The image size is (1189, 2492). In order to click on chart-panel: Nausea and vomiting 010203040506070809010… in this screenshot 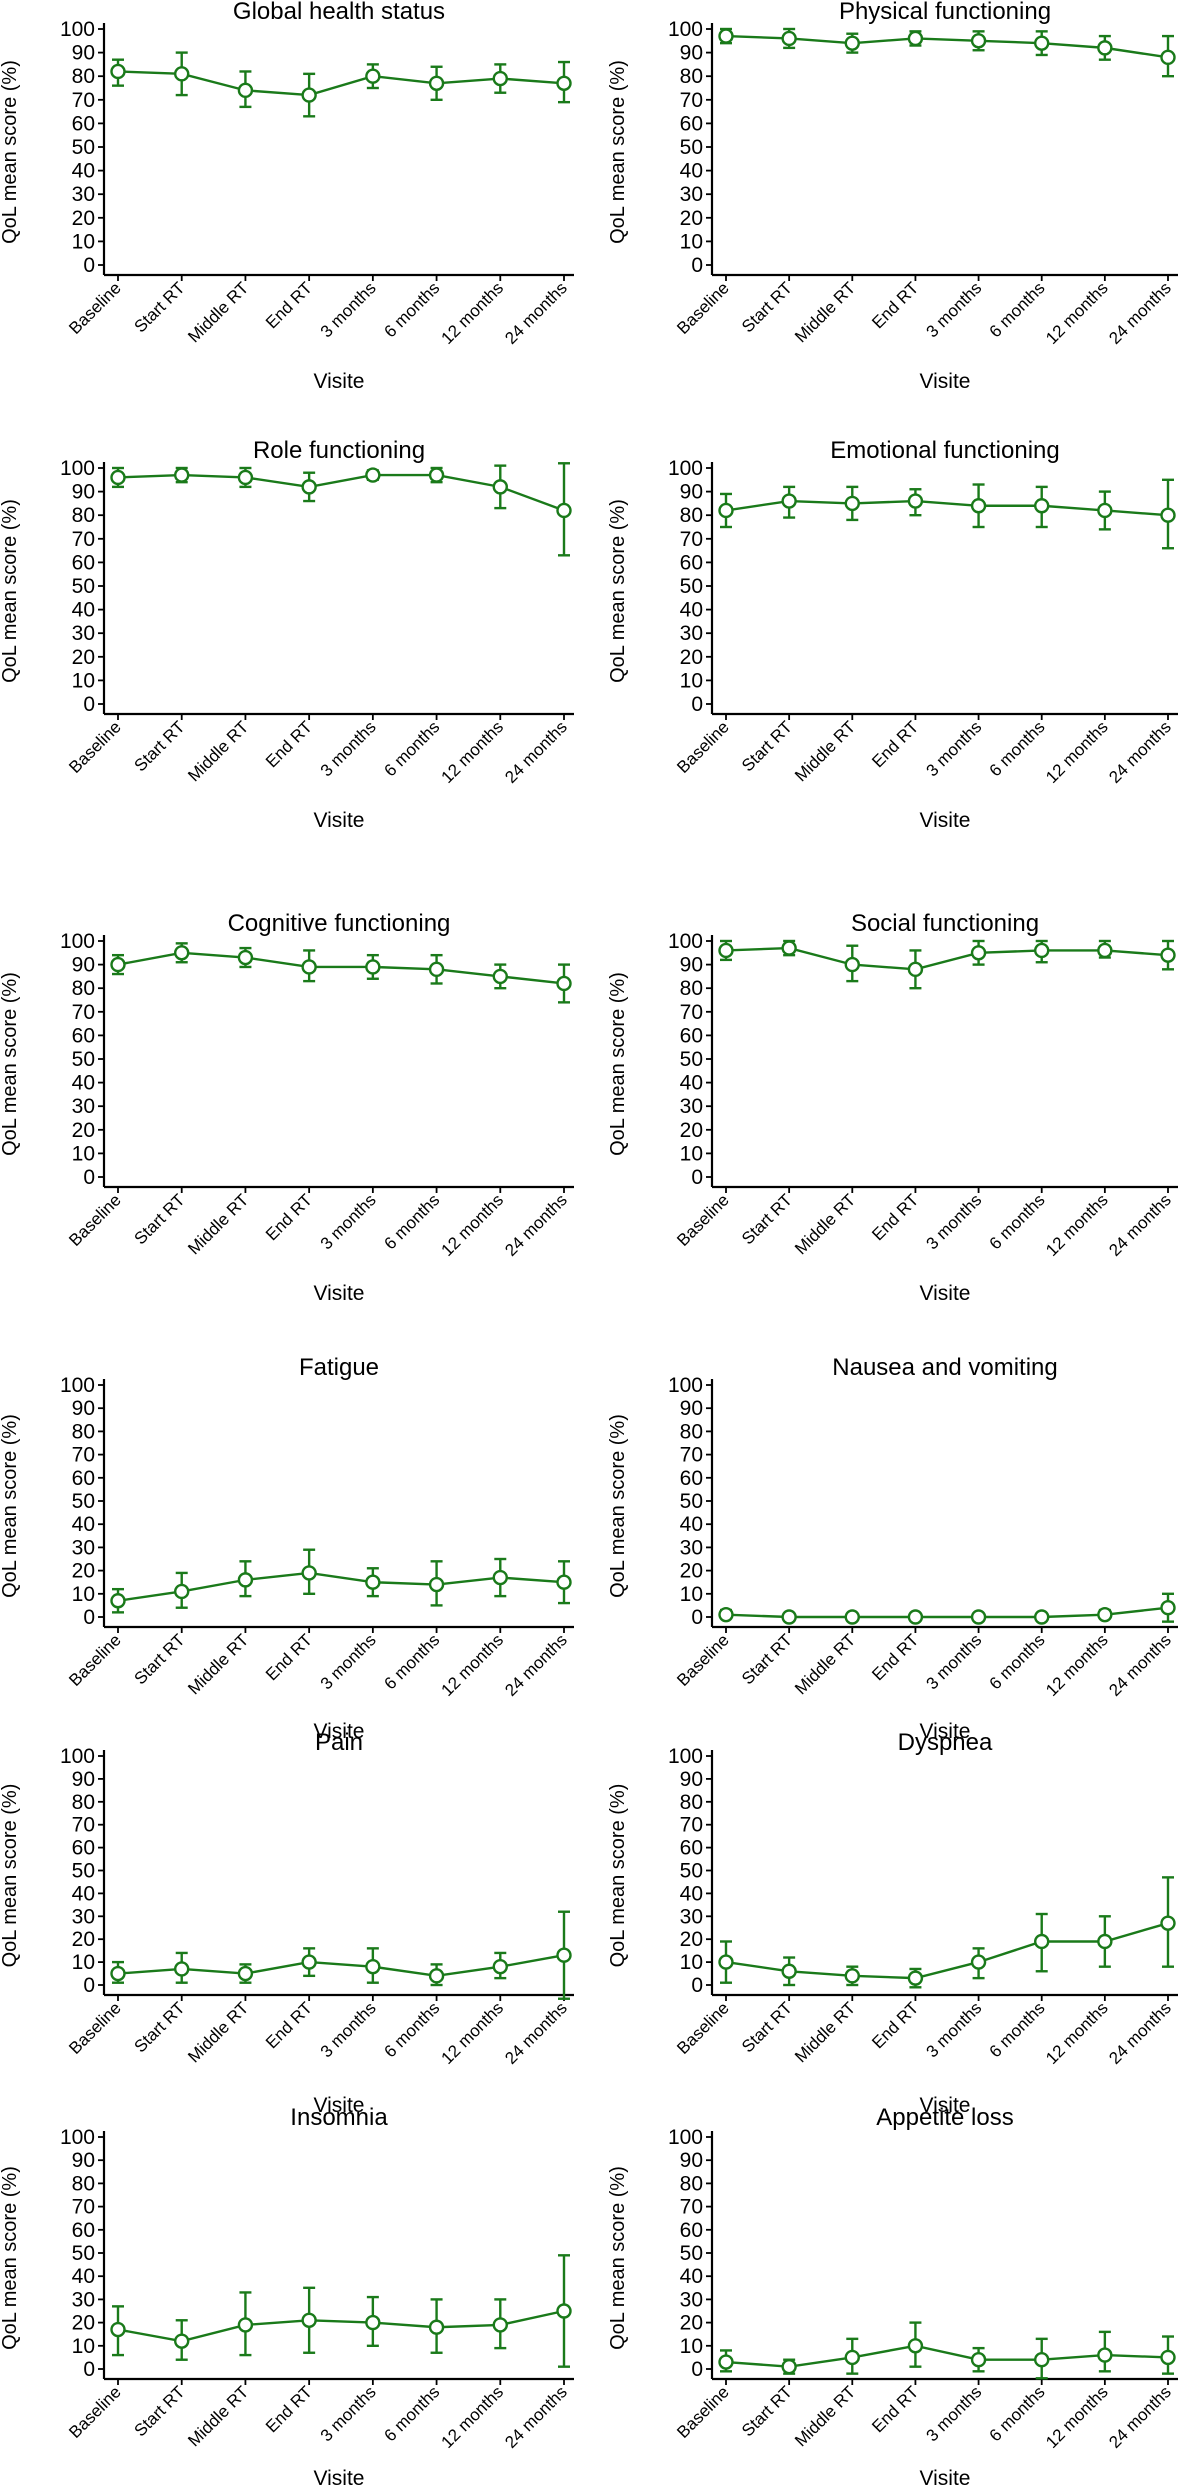, I will do `click(892, 1548)`.